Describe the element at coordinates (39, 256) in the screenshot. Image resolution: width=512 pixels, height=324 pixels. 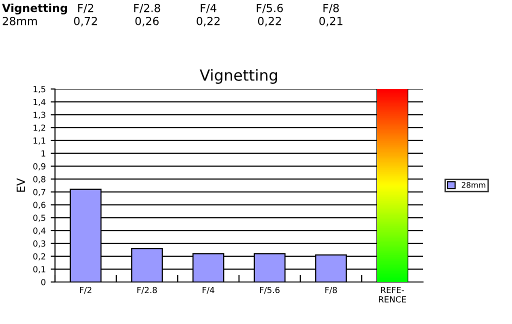
I see `y-tick-label: 0,2` at that location.